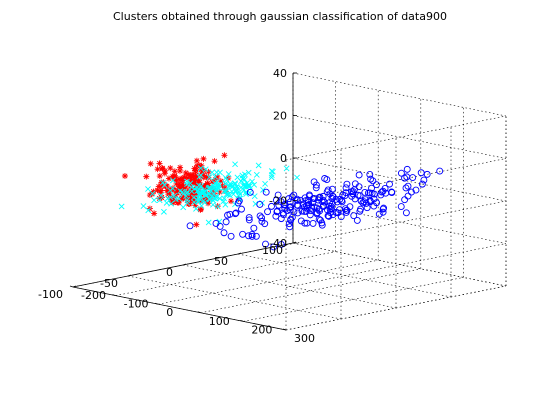 The width and height of the screenshot is (560, 420). I want to click on y-tick-label: -100, so click(136, 304).